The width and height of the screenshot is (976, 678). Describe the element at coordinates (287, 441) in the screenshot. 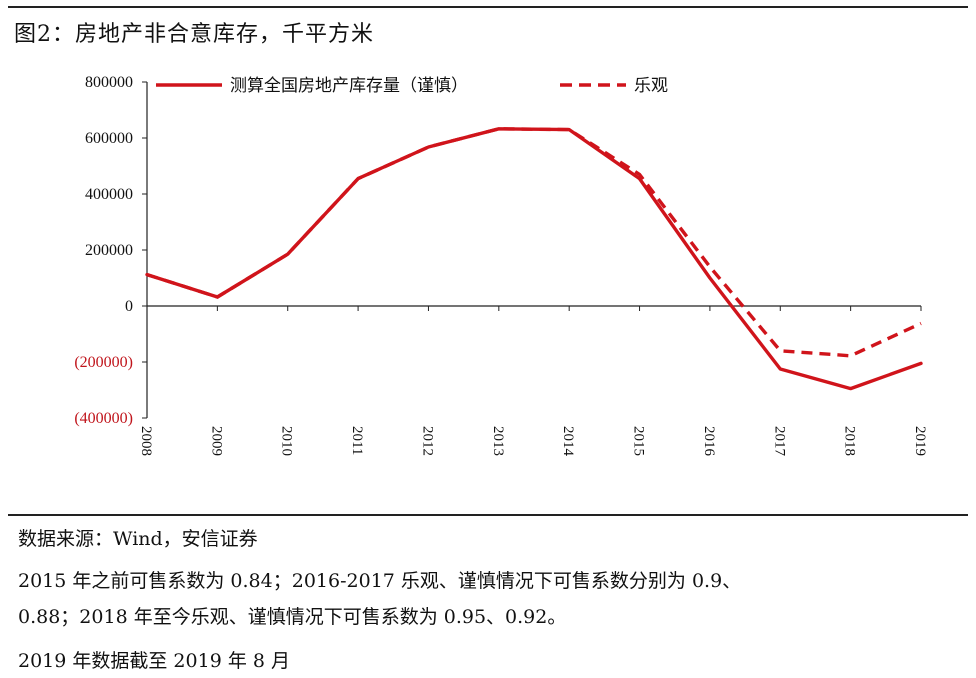

I see `x-tick-label: 2010` at that location.